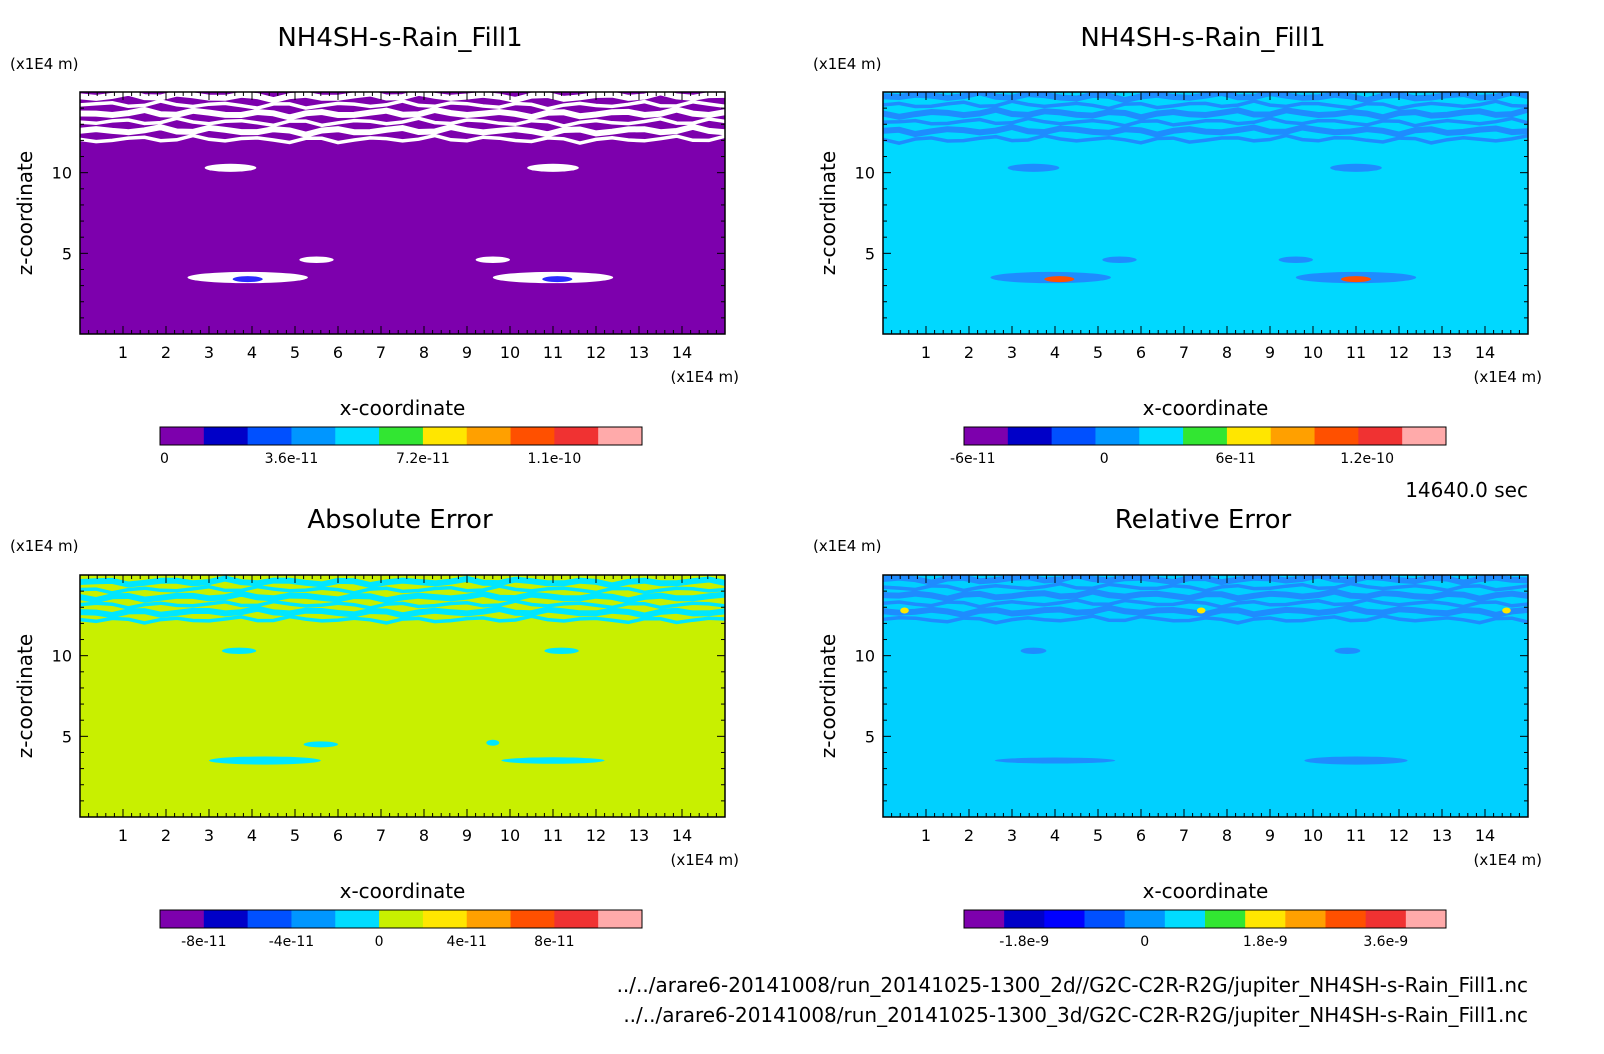 This screenshot has height=1054, width=1604. Describe the element at coordinates (554, 459) in the screenshot. I see `colorbar-label: 1.1e-10` at that location.